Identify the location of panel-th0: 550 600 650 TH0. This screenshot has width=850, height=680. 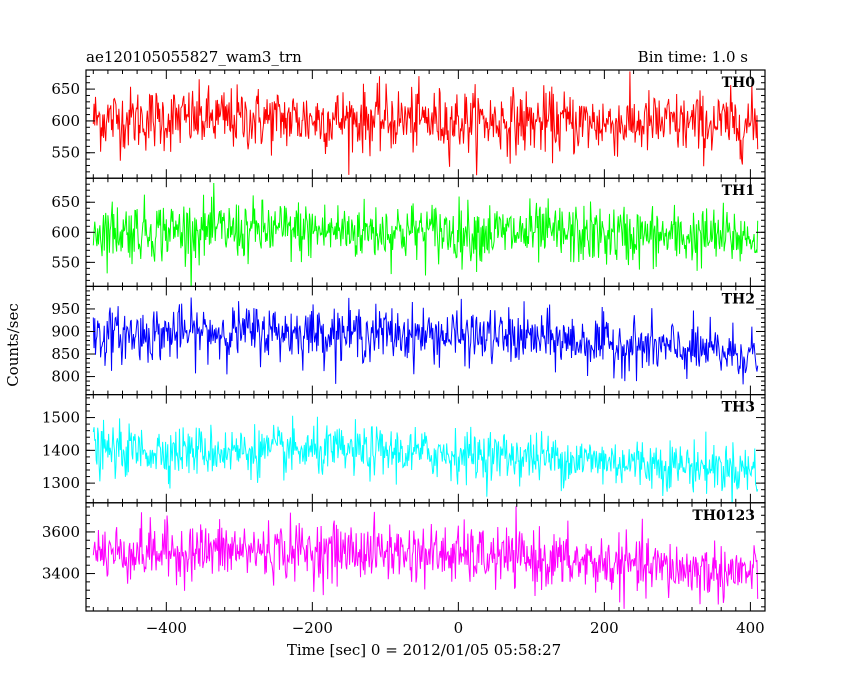
(408, 124).